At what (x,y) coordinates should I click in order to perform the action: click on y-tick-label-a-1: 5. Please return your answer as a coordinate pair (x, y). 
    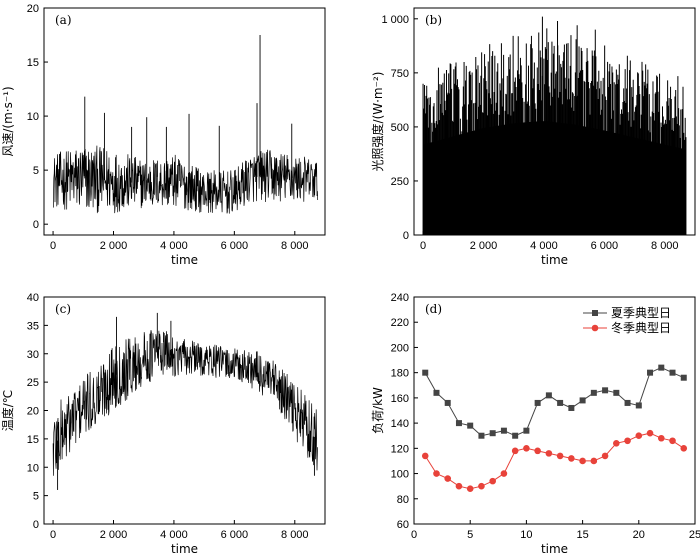
    Looking at the image, I should click on (36, 171).